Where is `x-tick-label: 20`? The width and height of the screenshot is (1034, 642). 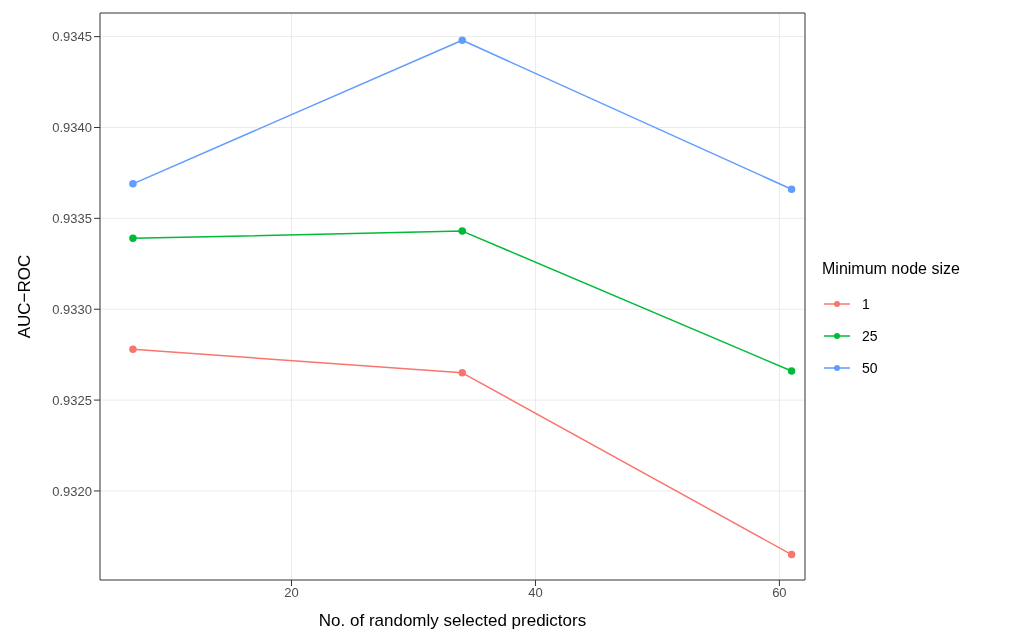
x-tick-label: 20 is located at coordinates (291, 593).